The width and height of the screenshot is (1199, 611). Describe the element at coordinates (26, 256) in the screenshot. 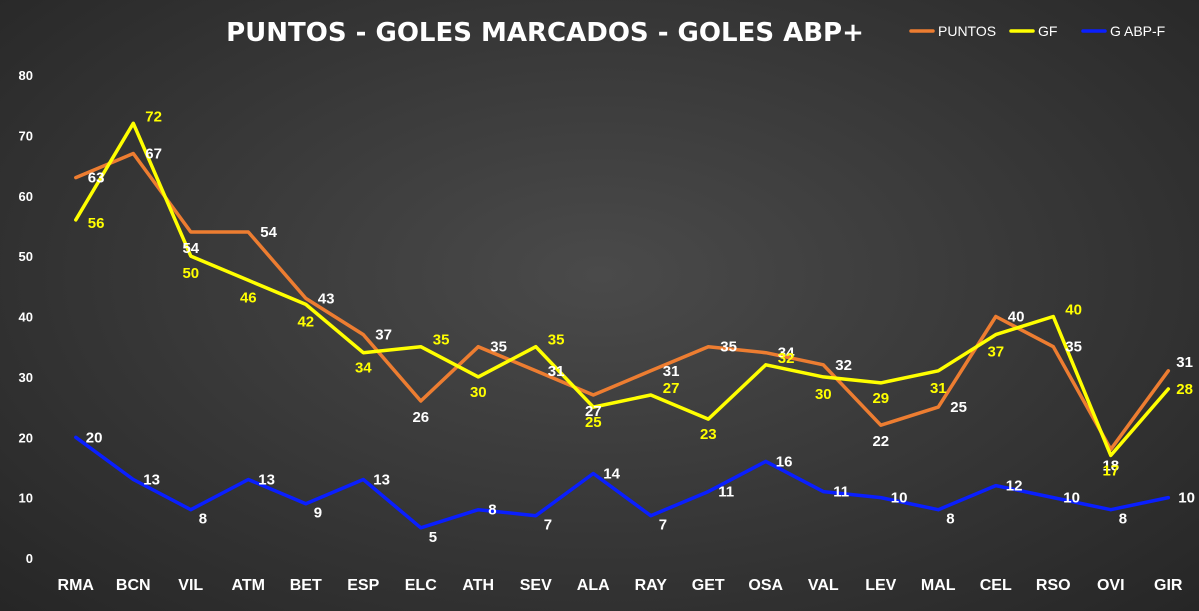

I see `y-tick-label: 50` at that location.